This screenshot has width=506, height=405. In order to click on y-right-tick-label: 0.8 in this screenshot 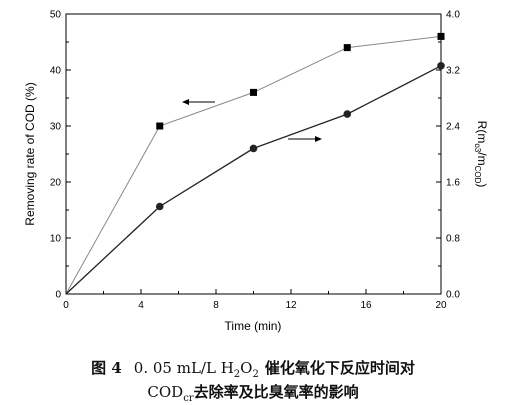, I will do `click(453, 239)`.